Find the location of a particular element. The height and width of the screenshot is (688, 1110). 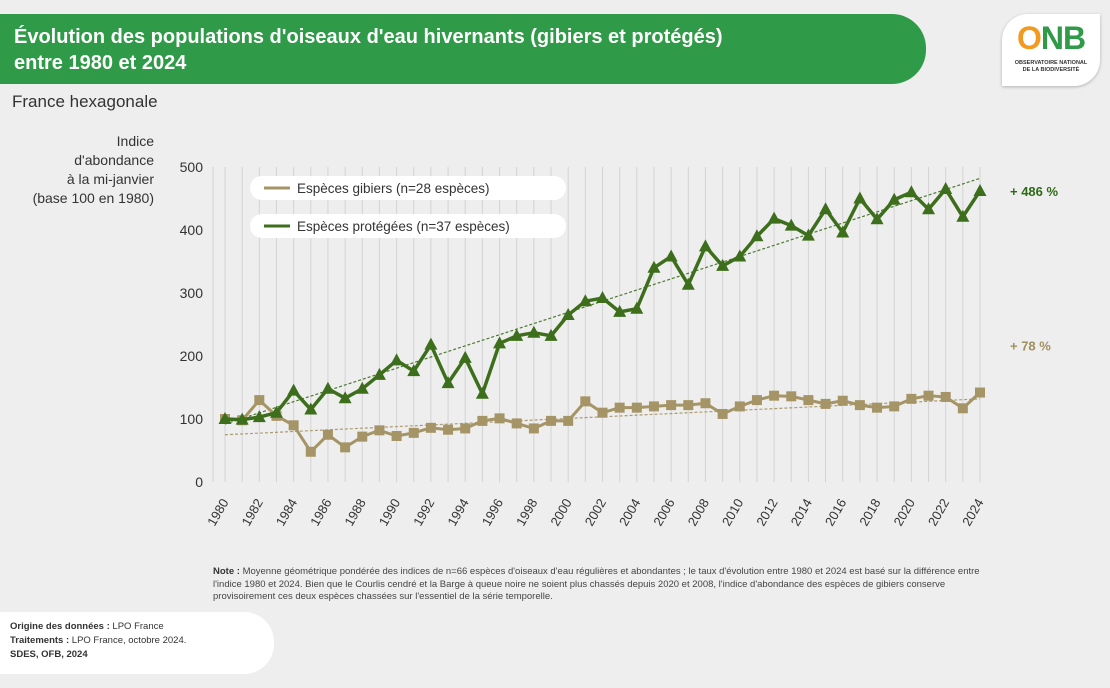

onb-logo-caption-line2: DE LA BIODIVERSITÉ is located at coordinates (1051, 70).